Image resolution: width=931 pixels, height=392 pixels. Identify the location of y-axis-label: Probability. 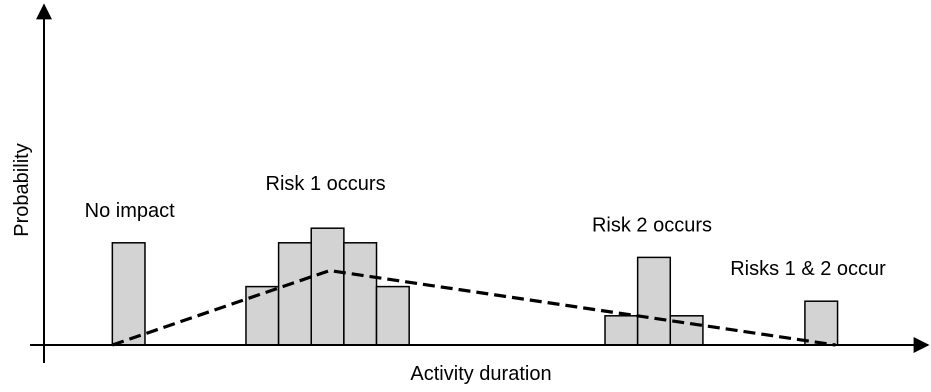
(22, 189).